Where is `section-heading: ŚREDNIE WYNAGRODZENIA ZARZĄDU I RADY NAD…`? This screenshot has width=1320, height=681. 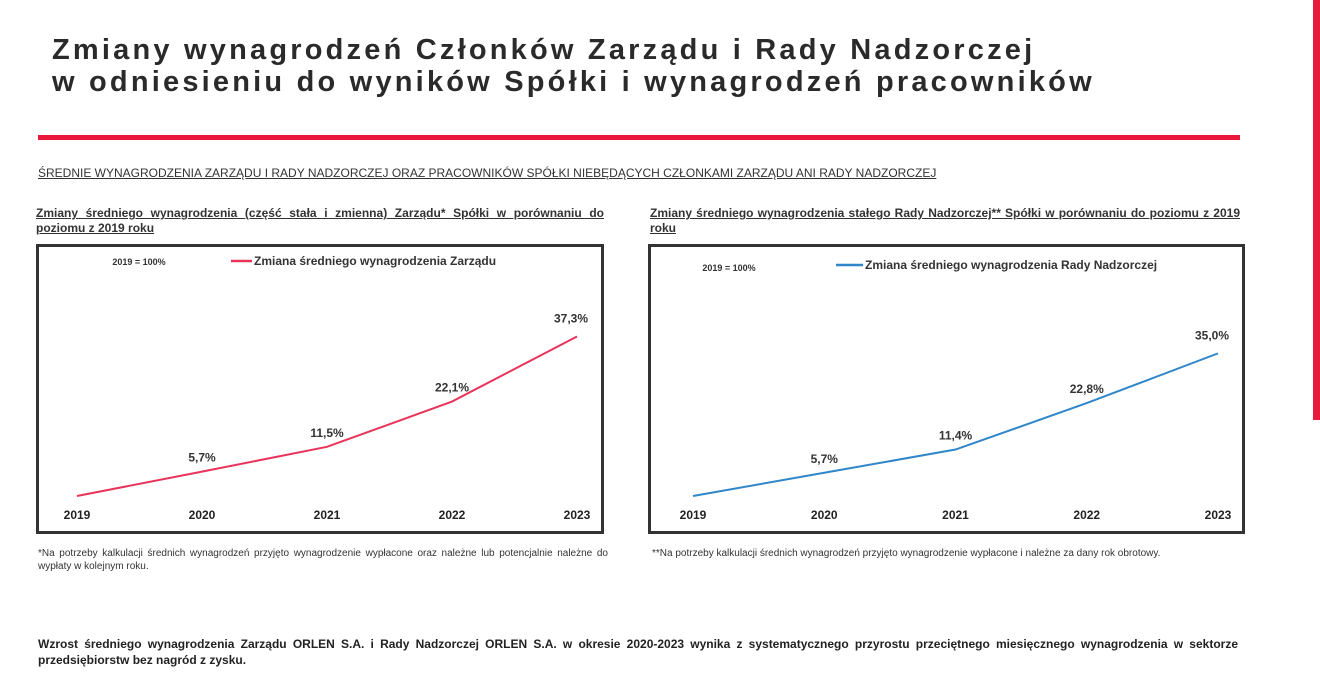
section-heading: ŚREDNIE WYNAGRODZENIA ZARZĄDU I RADY NAD… is located at coordinates (487, 173).